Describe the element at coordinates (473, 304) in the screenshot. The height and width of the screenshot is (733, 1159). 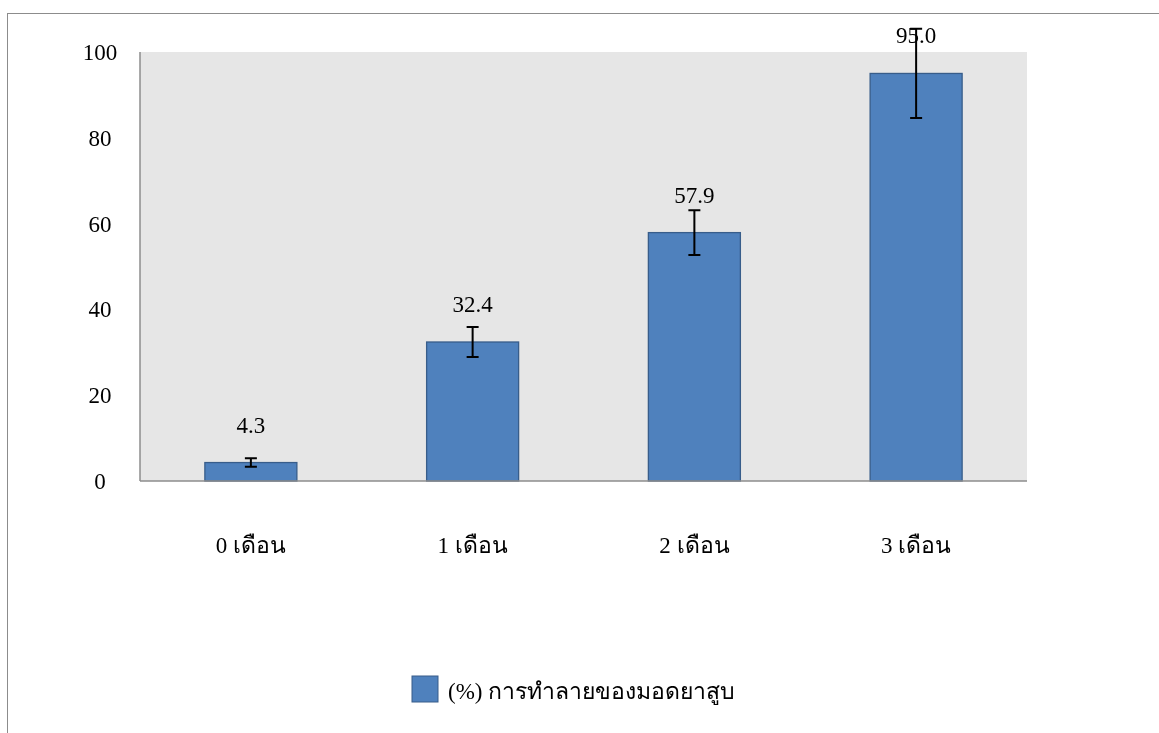
I see `data-label: 32.4` at that location.